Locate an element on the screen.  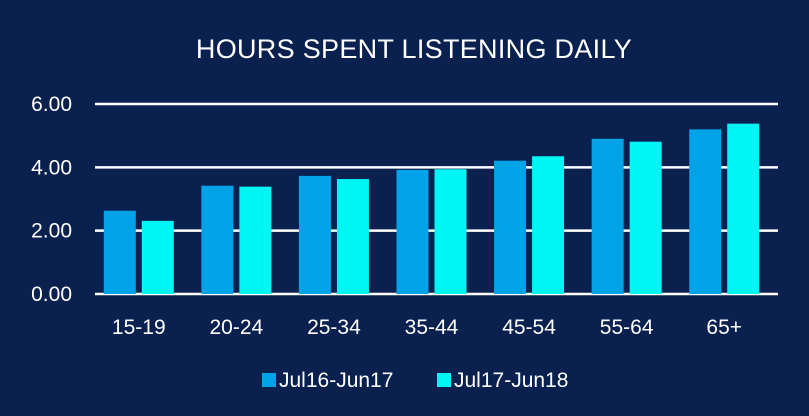
legend-label: Jul16-Jun17 is located at coordinates (336, 380).